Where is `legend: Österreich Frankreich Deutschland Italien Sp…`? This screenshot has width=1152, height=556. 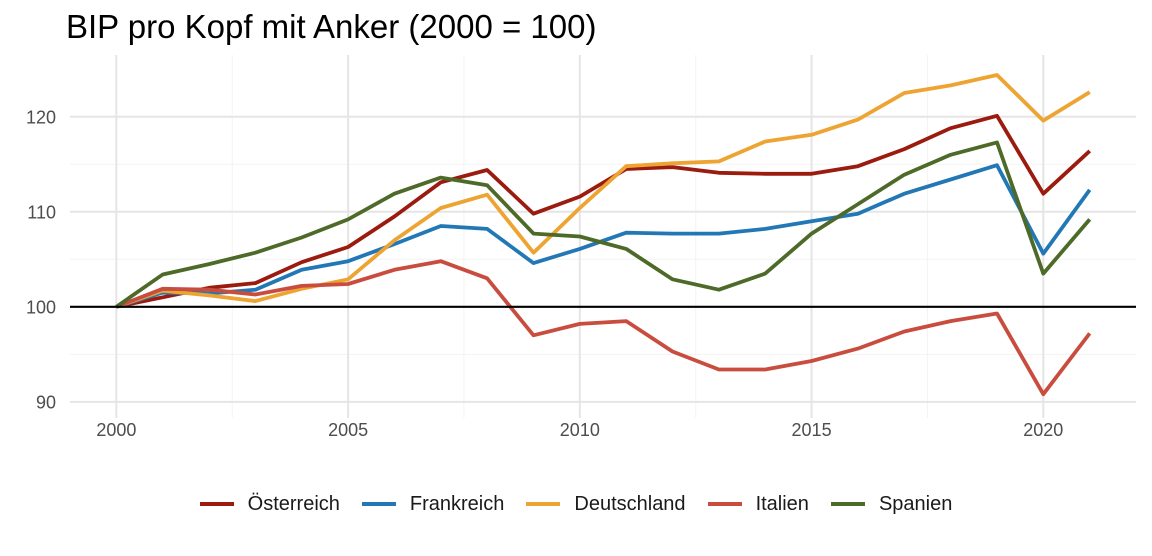
legend: Österreich Frankreich Deutschland Italien Sp… is located at coordinates (576, 504).